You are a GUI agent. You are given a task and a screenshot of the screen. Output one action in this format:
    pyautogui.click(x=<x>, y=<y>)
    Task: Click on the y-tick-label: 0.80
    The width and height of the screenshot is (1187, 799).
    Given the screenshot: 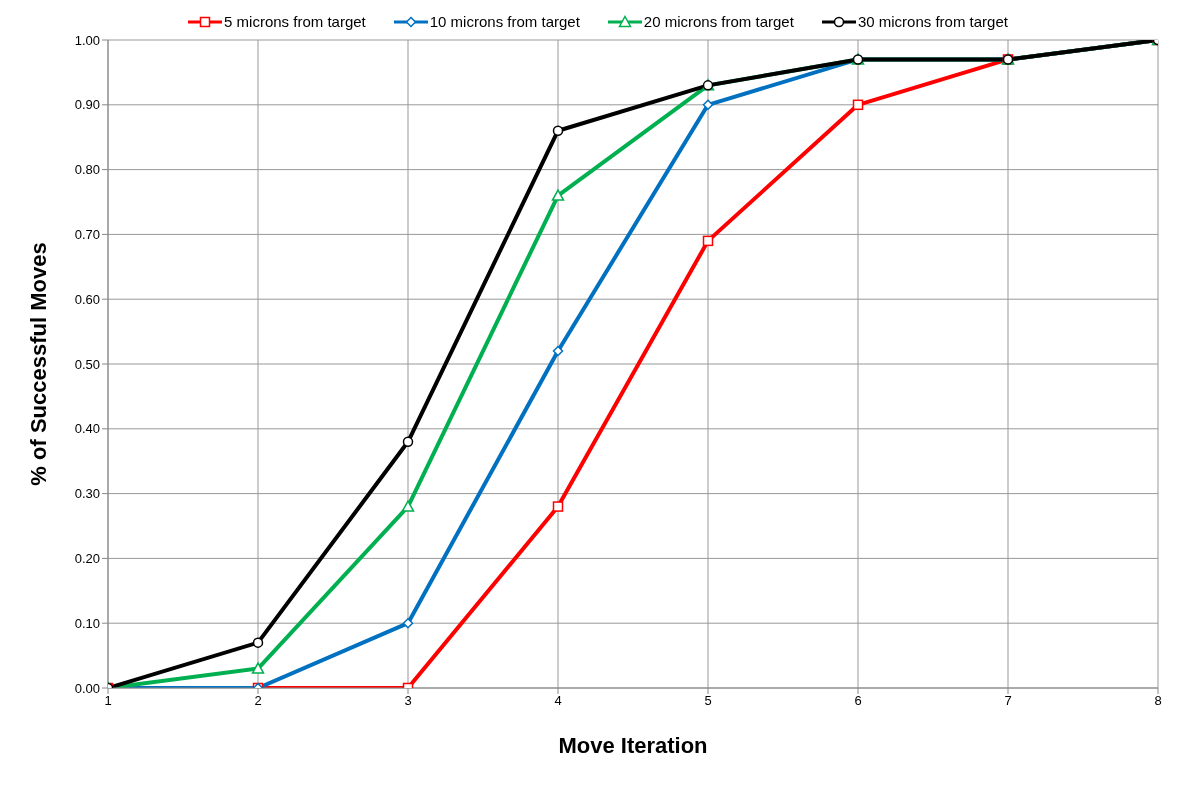 What is the action you would take?
    pyautogui.click(x=87, y=170)
    